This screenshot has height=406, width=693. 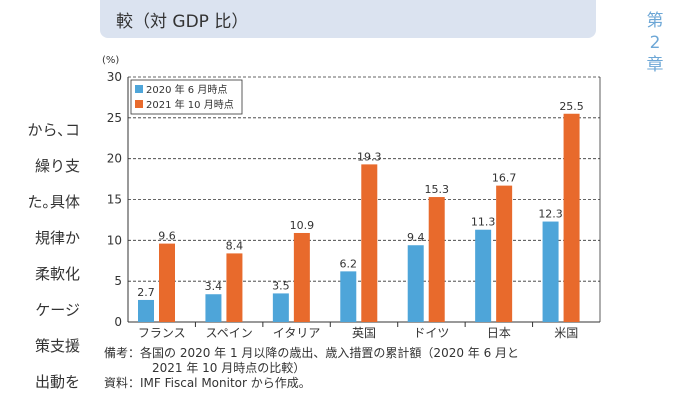 I want to click on notes-source: 資料：IMF Fiscal Monitor から作成。, so click(x=207, y=383).